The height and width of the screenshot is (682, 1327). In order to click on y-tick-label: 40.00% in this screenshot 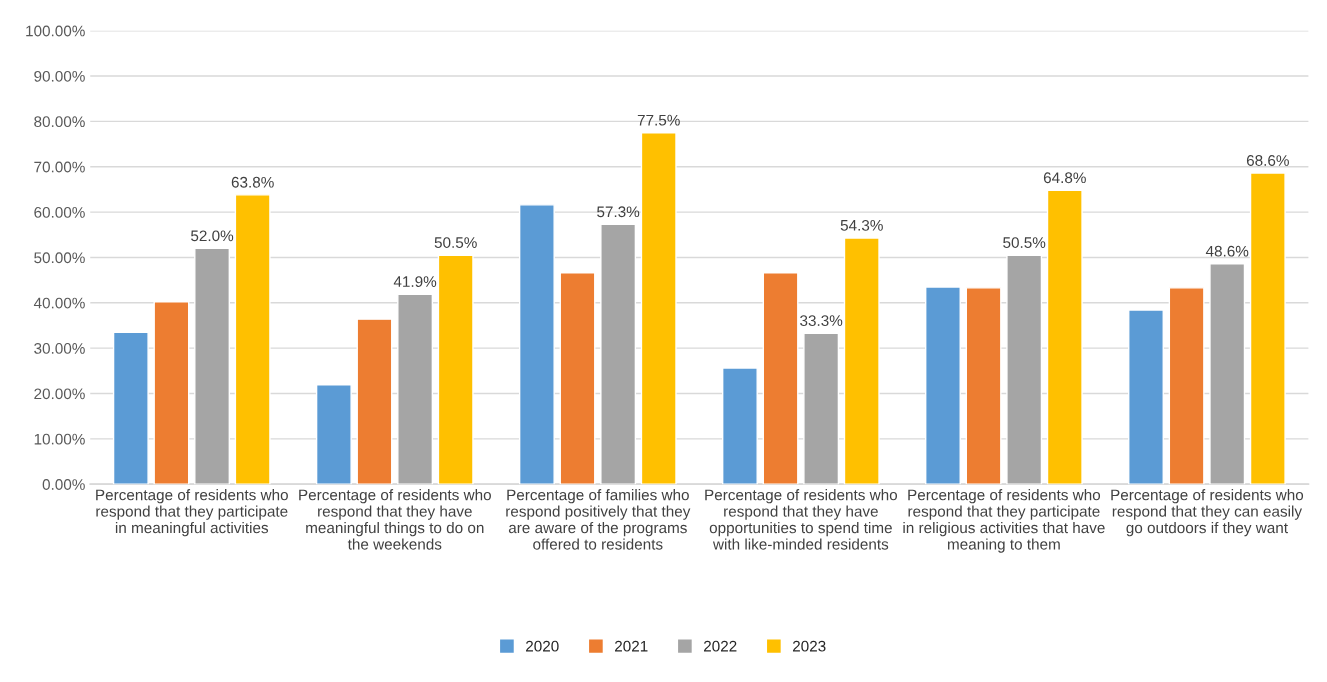, I will do `click(59, 303)`.